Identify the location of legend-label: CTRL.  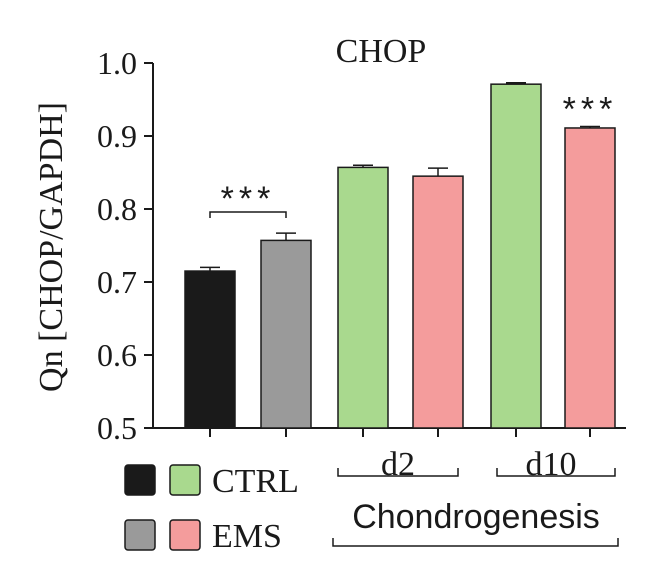
(255, 481).